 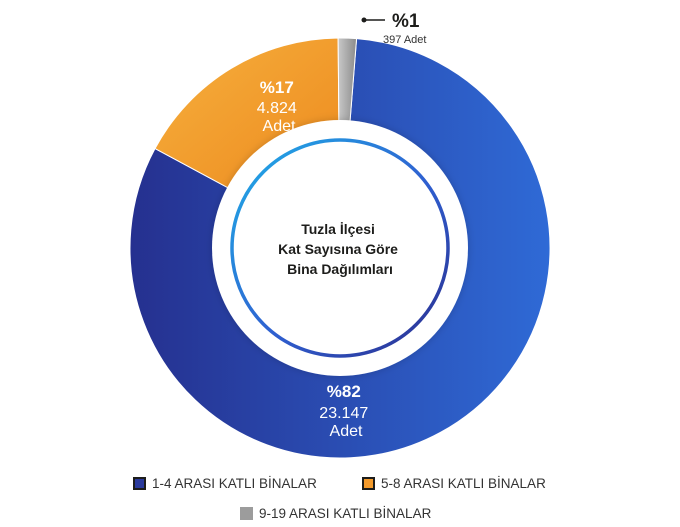 What do you see at coordinates (345, 513) in the screenshot?
I see `legend-label-9-19: 9-19 ARASI KATLI BİNALAR` at bounding box center [345, 513].